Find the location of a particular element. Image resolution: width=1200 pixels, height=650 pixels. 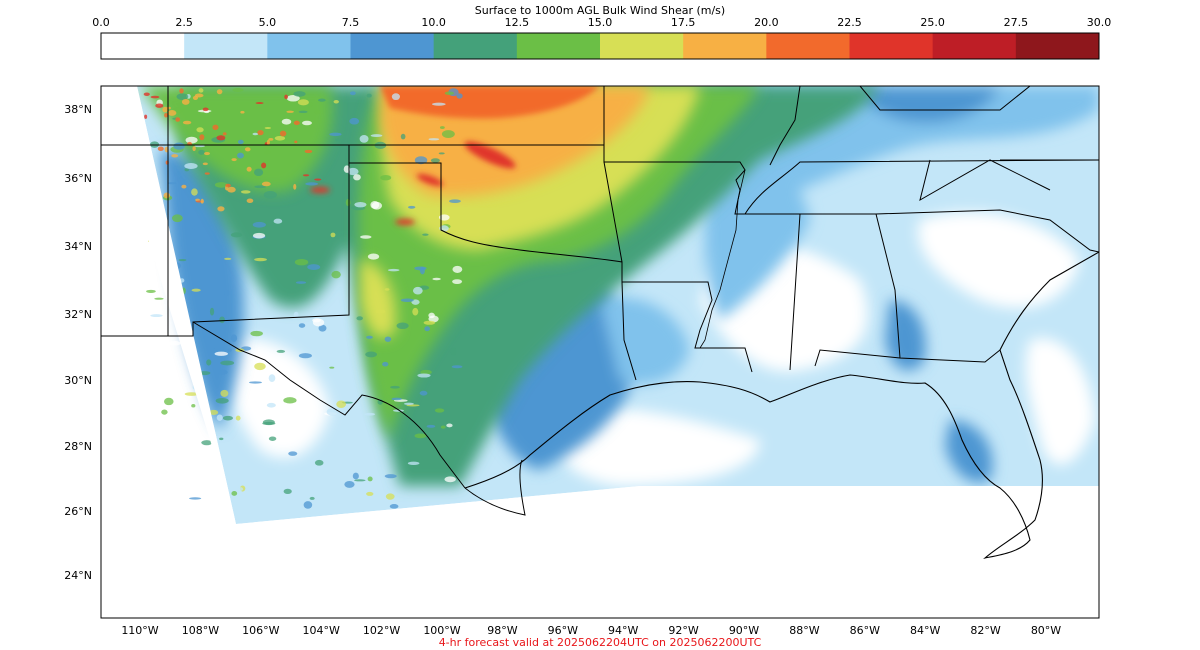

longitude-label: 108°W is located at coordinates (200, 630).